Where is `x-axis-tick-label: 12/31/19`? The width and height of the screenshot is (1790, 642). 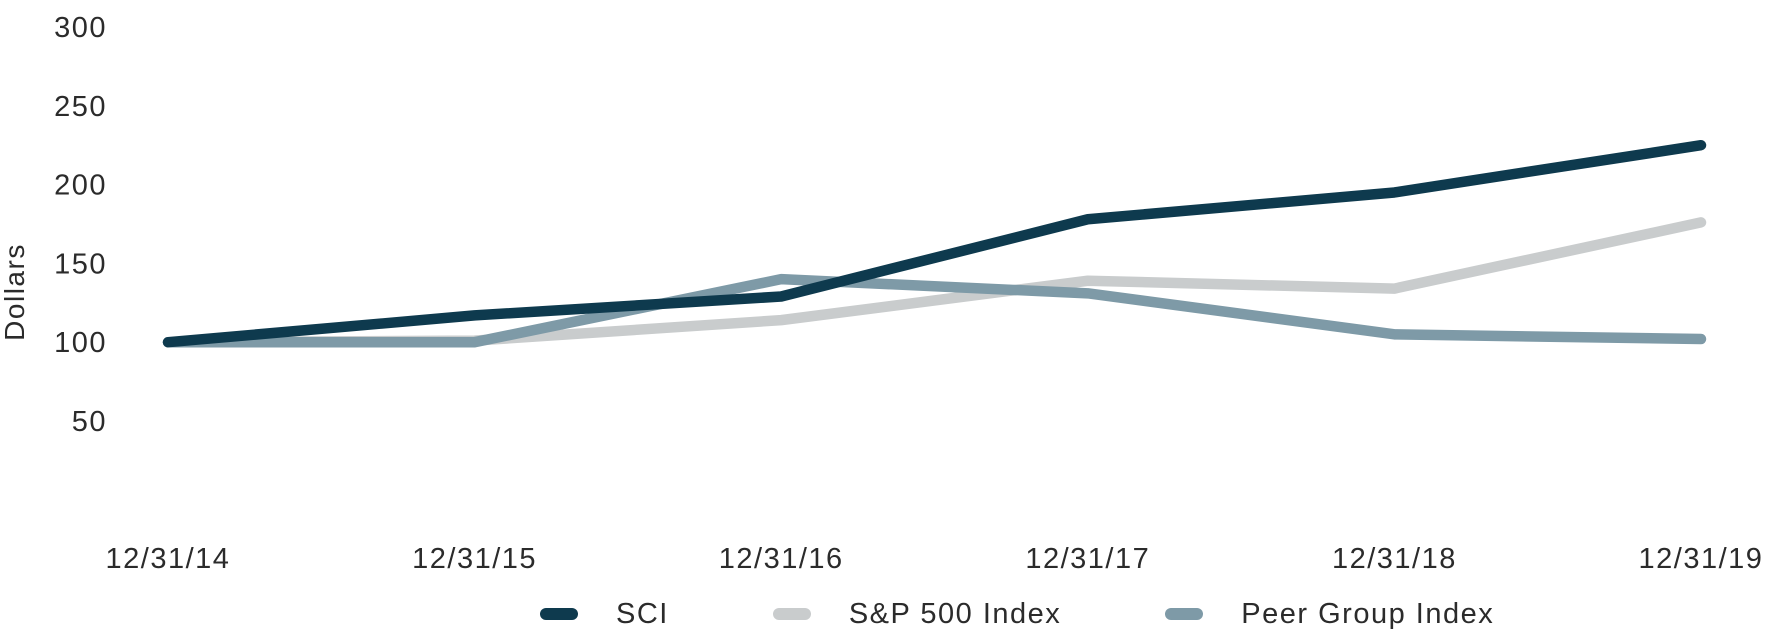
x-axis-tick-label: 12/31/19 is located at coordinates (1701, 559).